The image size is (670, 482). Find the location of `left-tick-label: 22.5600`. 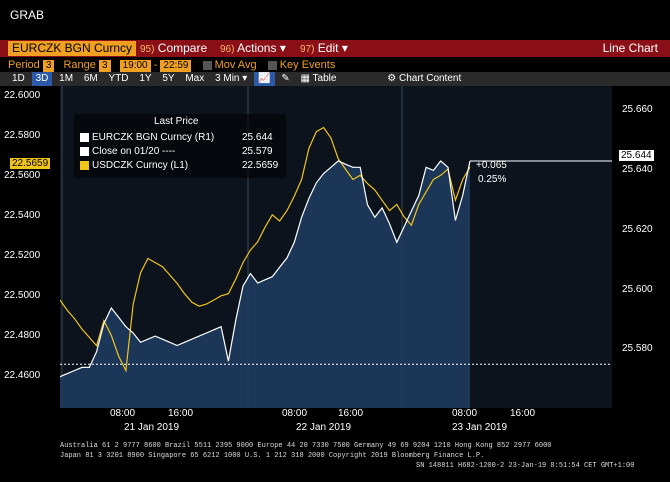

left-tick-label: 22.5600 is located at coordinates (22, 175).